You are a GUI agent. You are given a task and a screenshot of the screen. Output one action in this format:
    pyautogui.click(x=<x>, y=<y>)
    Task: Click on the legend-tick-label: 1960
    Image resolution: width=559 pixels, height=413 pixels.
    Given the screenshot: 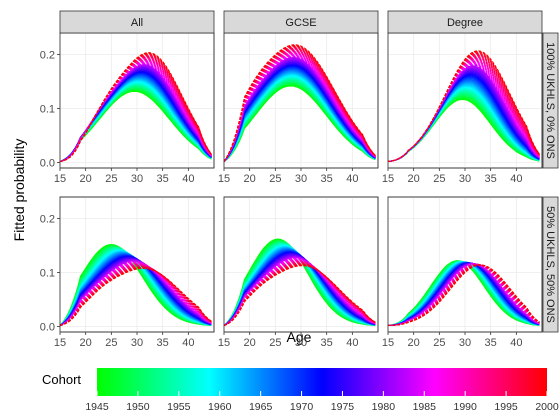 What is the action you would take?
    pyautogui.click(x=220, y=407)
    